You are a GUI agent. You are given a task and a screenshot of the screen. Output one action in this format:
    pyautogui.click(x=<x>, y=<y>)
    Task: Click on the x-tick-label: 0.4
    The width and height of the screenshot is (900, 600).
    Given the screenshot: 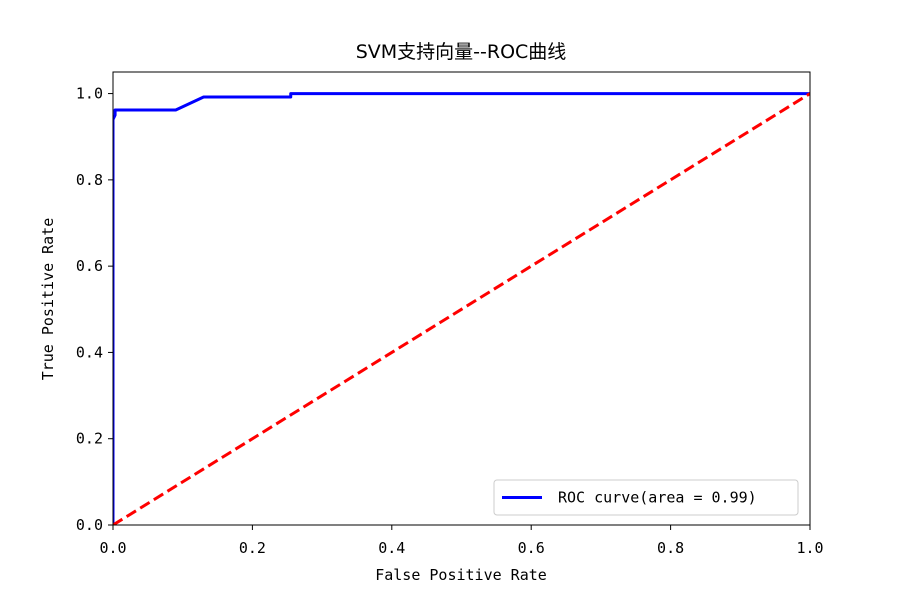 What is the action you would take?
    pyautogui.click(x=391, y=548)
    